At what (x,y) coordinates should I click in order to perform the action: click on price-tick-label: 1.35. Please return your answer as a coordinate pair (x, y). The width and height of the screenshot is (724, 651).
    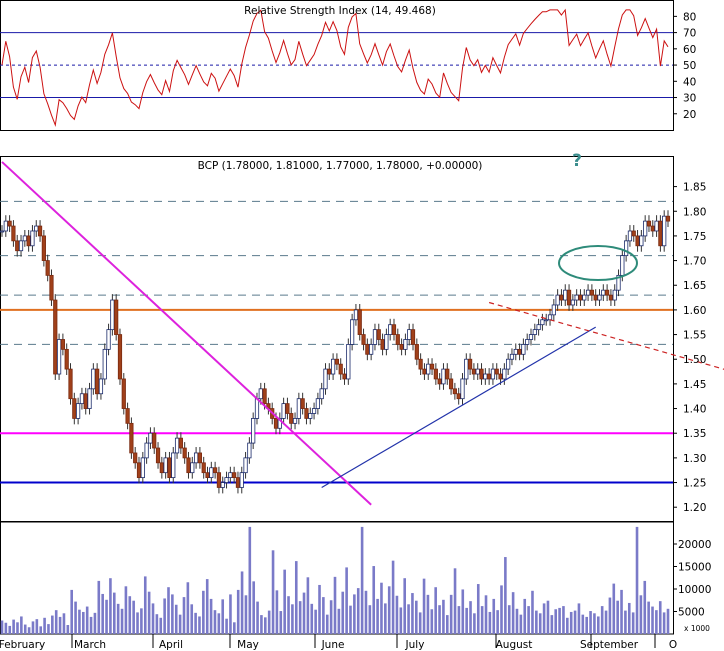
    Looking at the image, I should click on (694, 434).